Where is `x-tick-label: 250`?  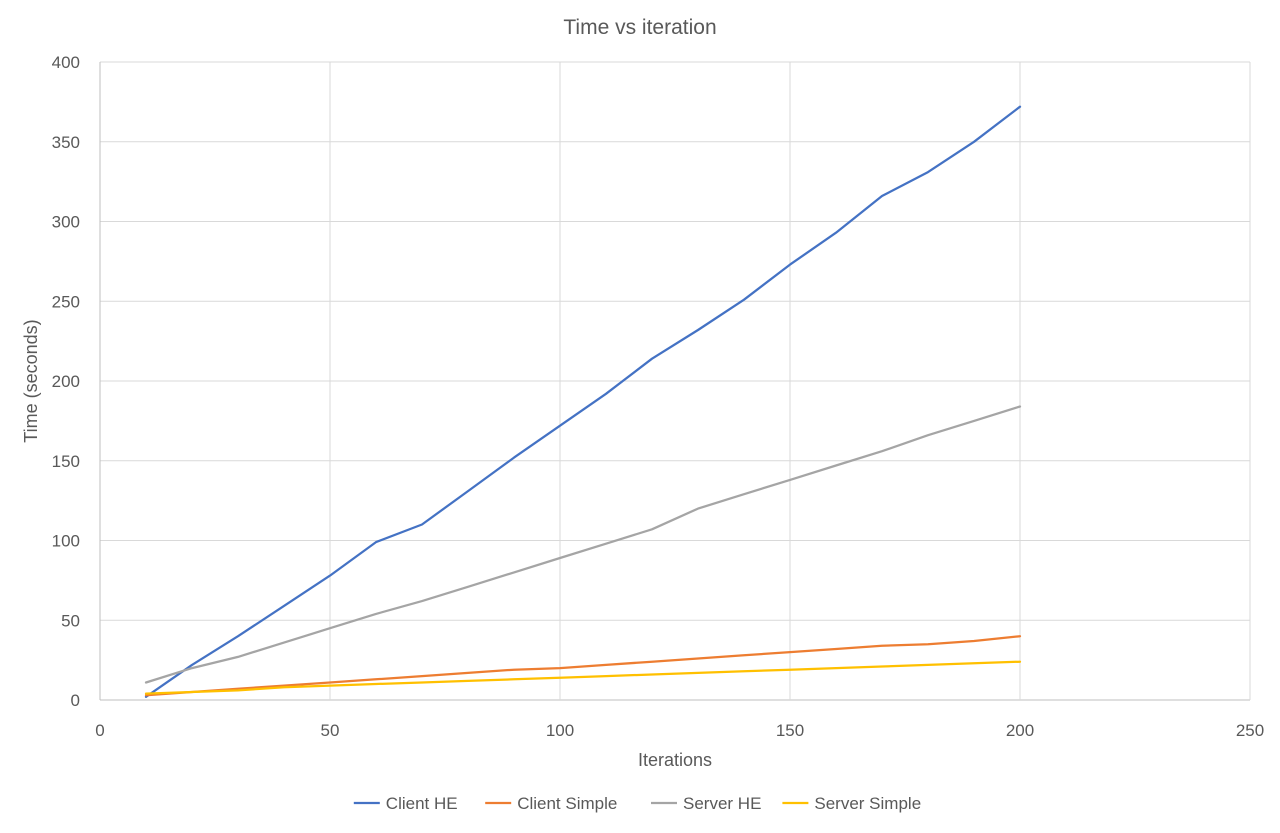
x-tick-label: 250 is located at coordinates (1250, 730).